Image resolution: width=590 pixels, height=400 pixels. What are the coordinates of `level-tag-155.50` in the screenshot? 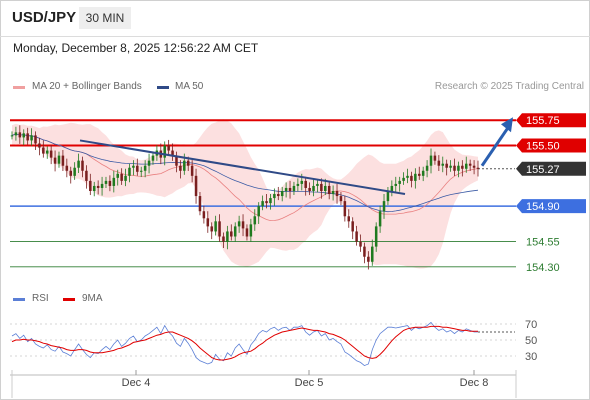 It's located at (551, 145).